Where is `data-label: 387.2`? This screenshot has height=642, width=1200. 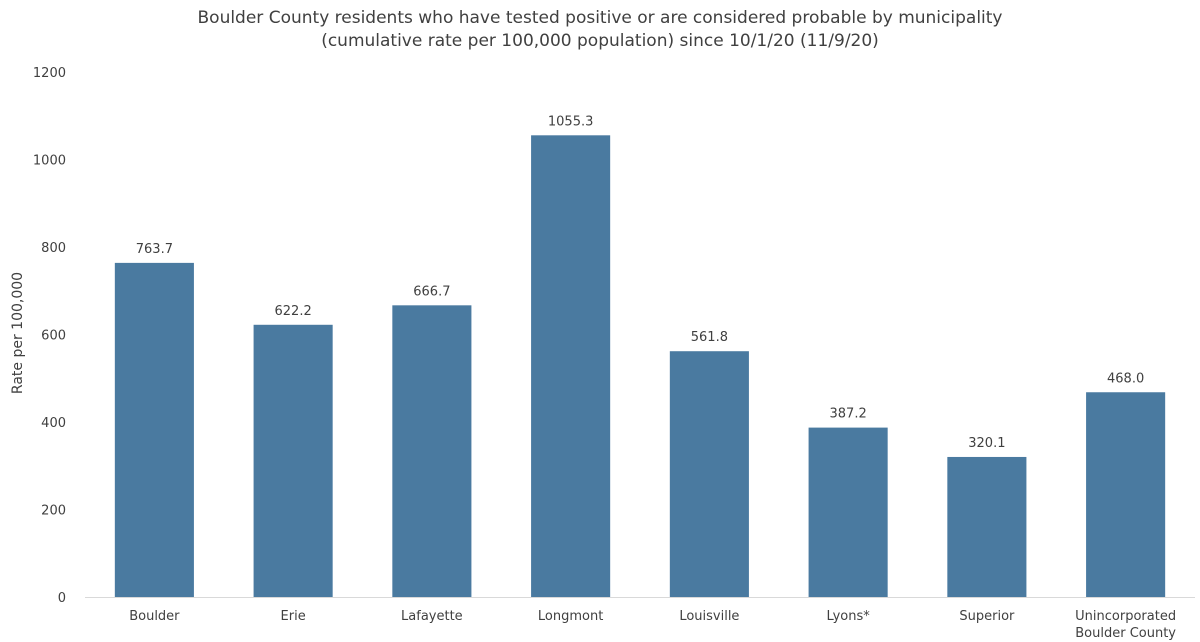
data-label: 387.2 is located at coordinates (848, 414).